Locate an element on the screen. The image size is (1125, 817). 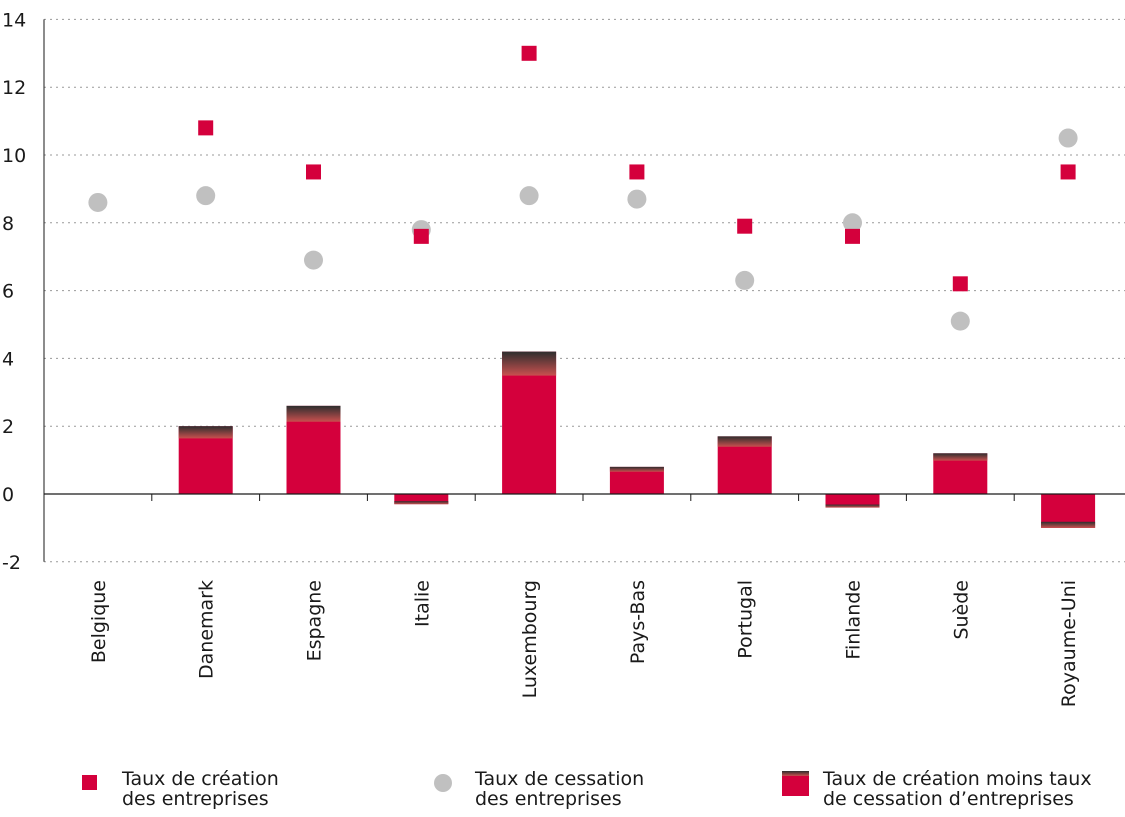
y-tick-label: 6 is located at coordinates (8, 292).